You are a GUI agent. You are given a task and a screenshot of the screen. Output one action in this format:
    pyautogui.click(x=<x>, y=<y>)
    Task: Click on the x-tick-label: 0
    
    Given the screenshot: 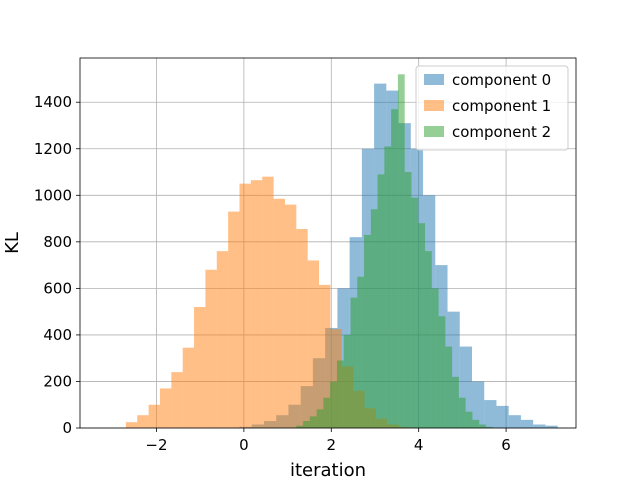 What is the action you would take?
    pyautogui.click(x=244, y=445)
    